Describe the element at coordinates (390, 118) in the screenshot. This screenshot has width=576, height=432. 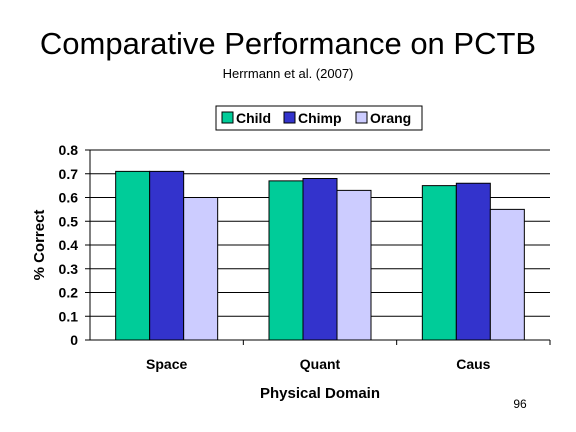
I see `legend-label-orang: Orang` at that location.